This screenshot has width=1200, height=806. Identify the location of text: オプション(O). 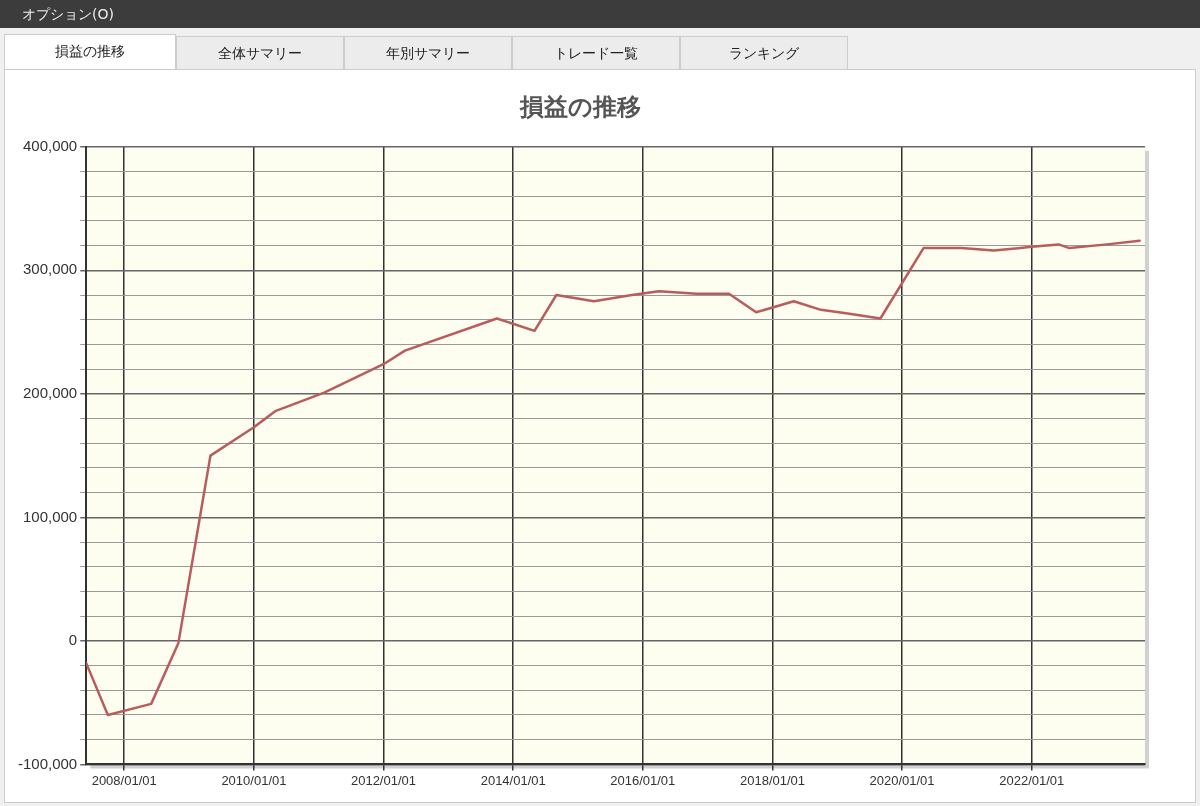
(68, 14).